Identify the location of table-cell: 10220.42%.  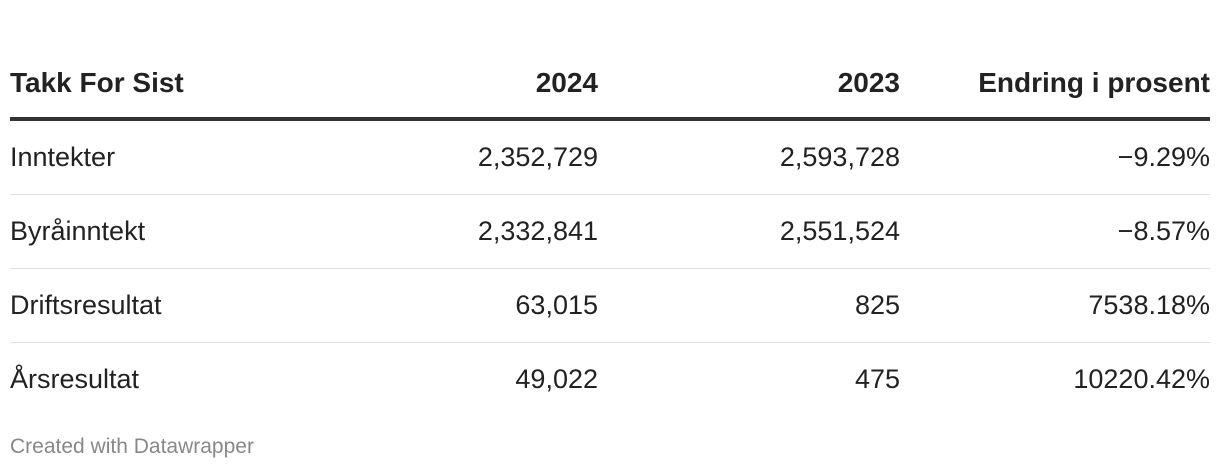
(1141, 379).